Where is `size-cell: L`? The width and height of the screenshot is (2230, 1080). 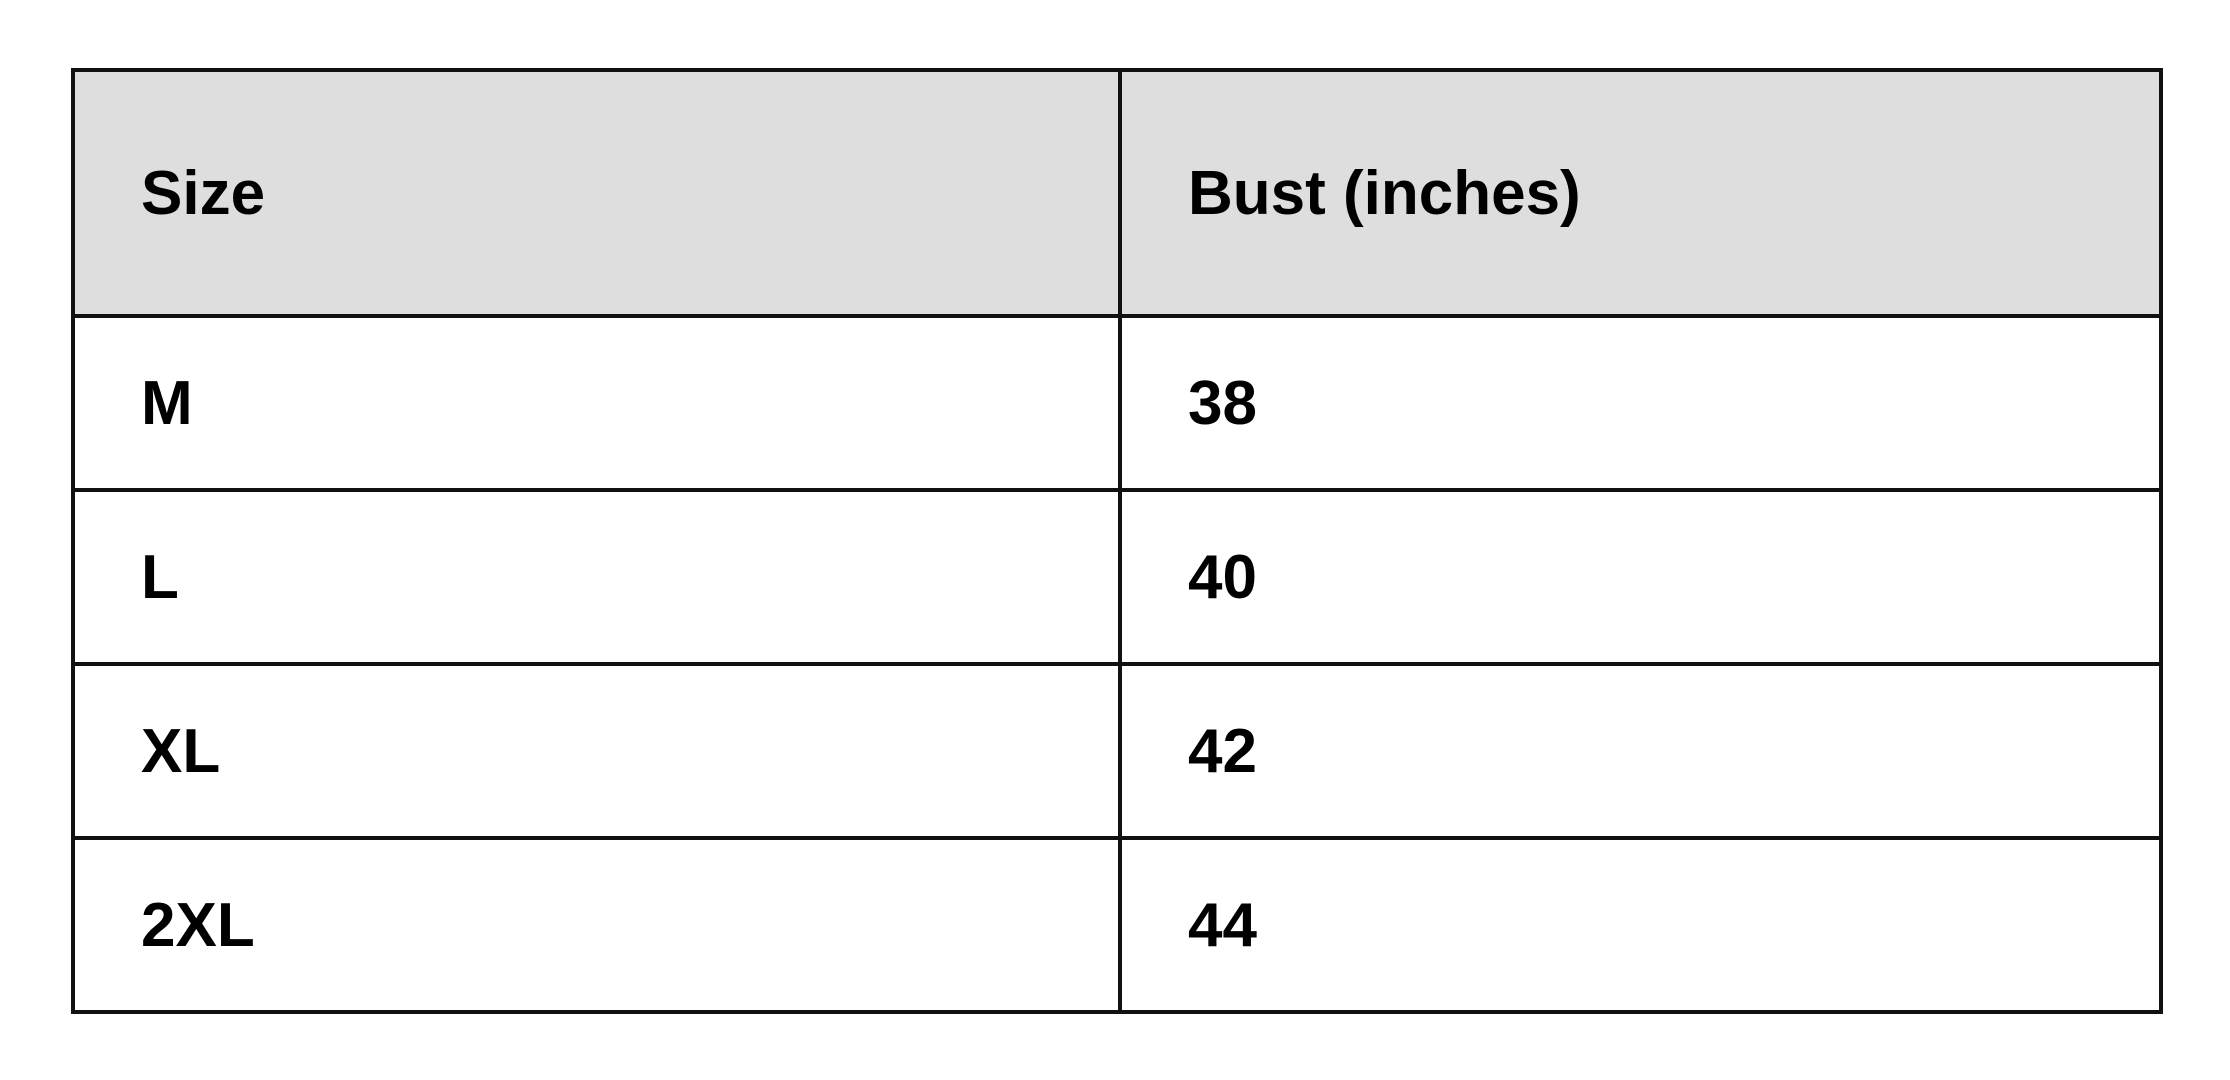
size-cell: L is located at coordinates (596, 577).